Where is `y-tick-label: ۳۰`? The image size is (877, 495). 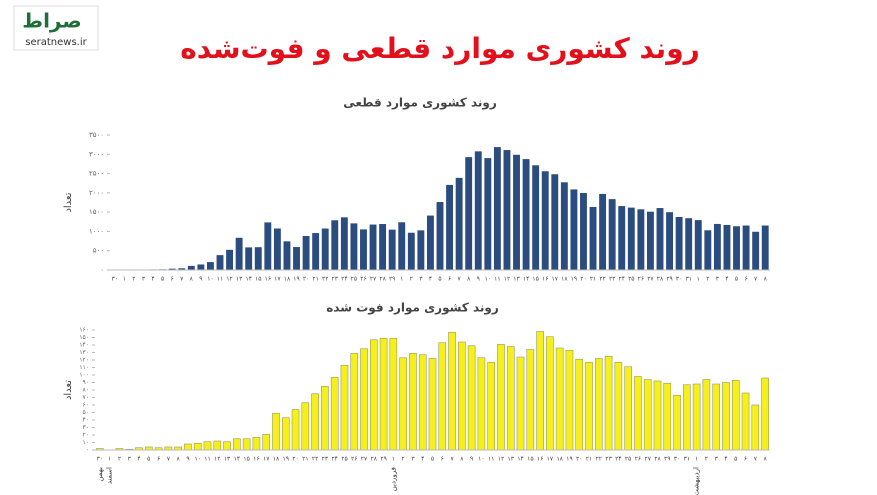
y-tick-label: ۳۰ is located at coordinates (86, 427).